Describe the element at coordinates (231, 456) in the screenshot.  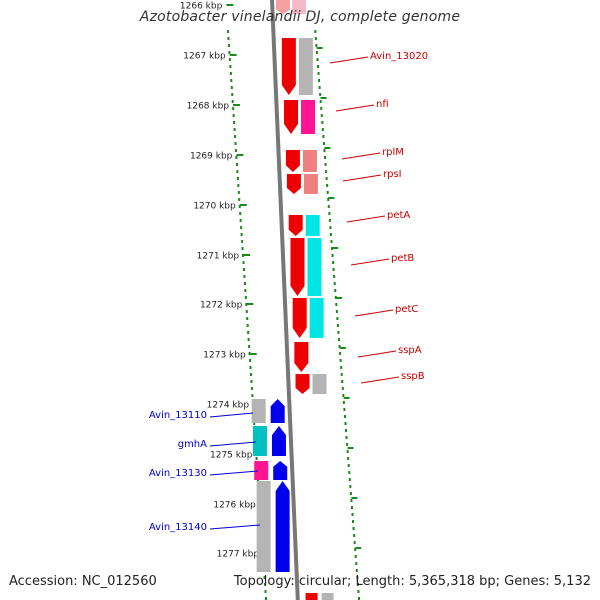
I see `ruler-tick-label: 1275 kbp` at that location.